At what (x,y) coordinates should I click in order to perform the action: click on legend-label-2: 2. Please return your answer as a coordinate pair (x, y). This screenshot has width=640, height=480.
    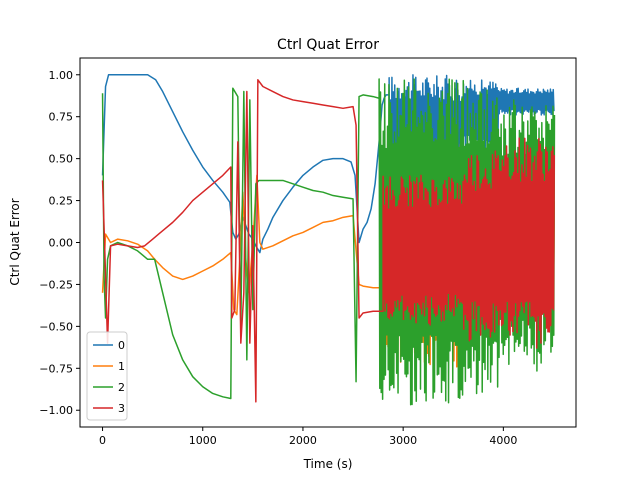
    Looking at the image, I should click on (121, 387).